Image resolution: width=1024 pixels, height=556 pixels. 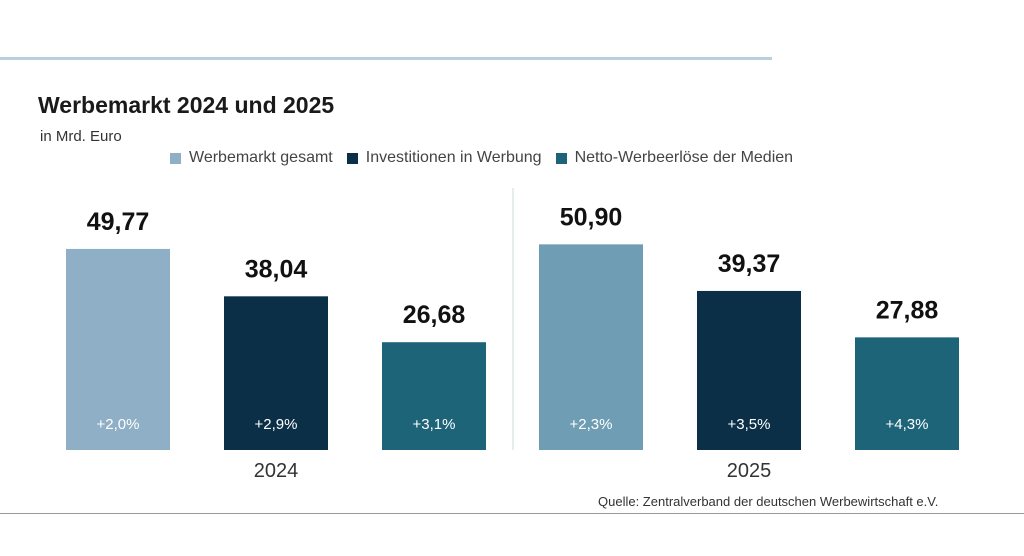 What do you see at coordinates (749, 471) in the screenshot?
I see `category-label-2025: 2025` at bounding box center [749, 471].